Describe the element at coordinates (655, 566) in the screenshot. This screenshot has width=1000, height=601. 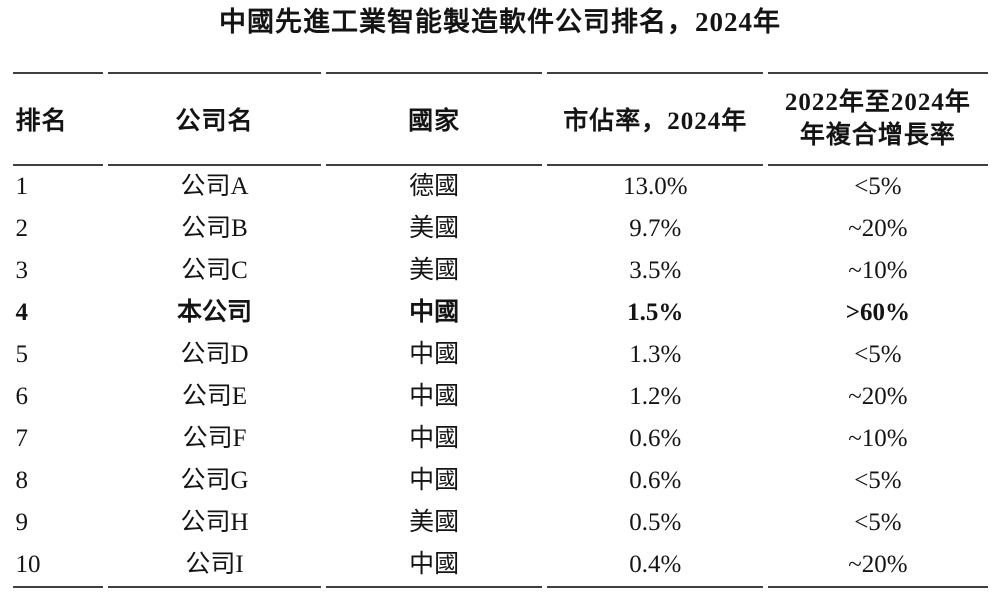
I see `market-share-cell: 0.4%` at that location.